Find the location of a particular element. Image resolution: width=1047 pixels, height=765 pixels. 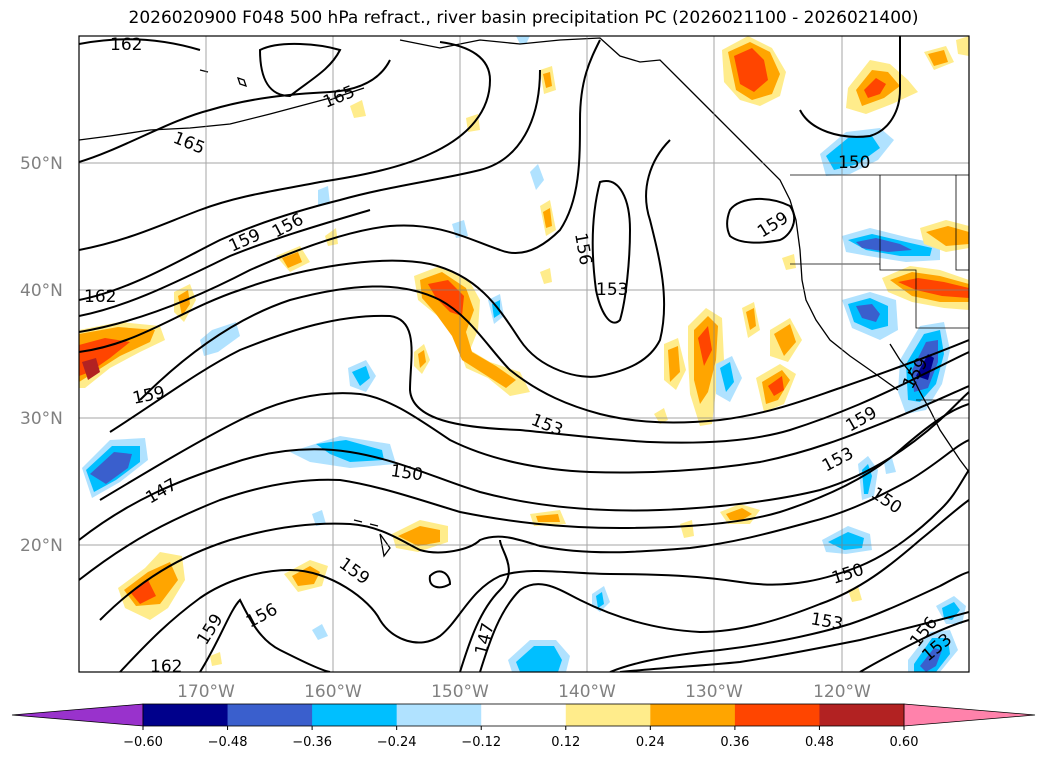

lat-label: 20°N is located at coordinates (41, 546).